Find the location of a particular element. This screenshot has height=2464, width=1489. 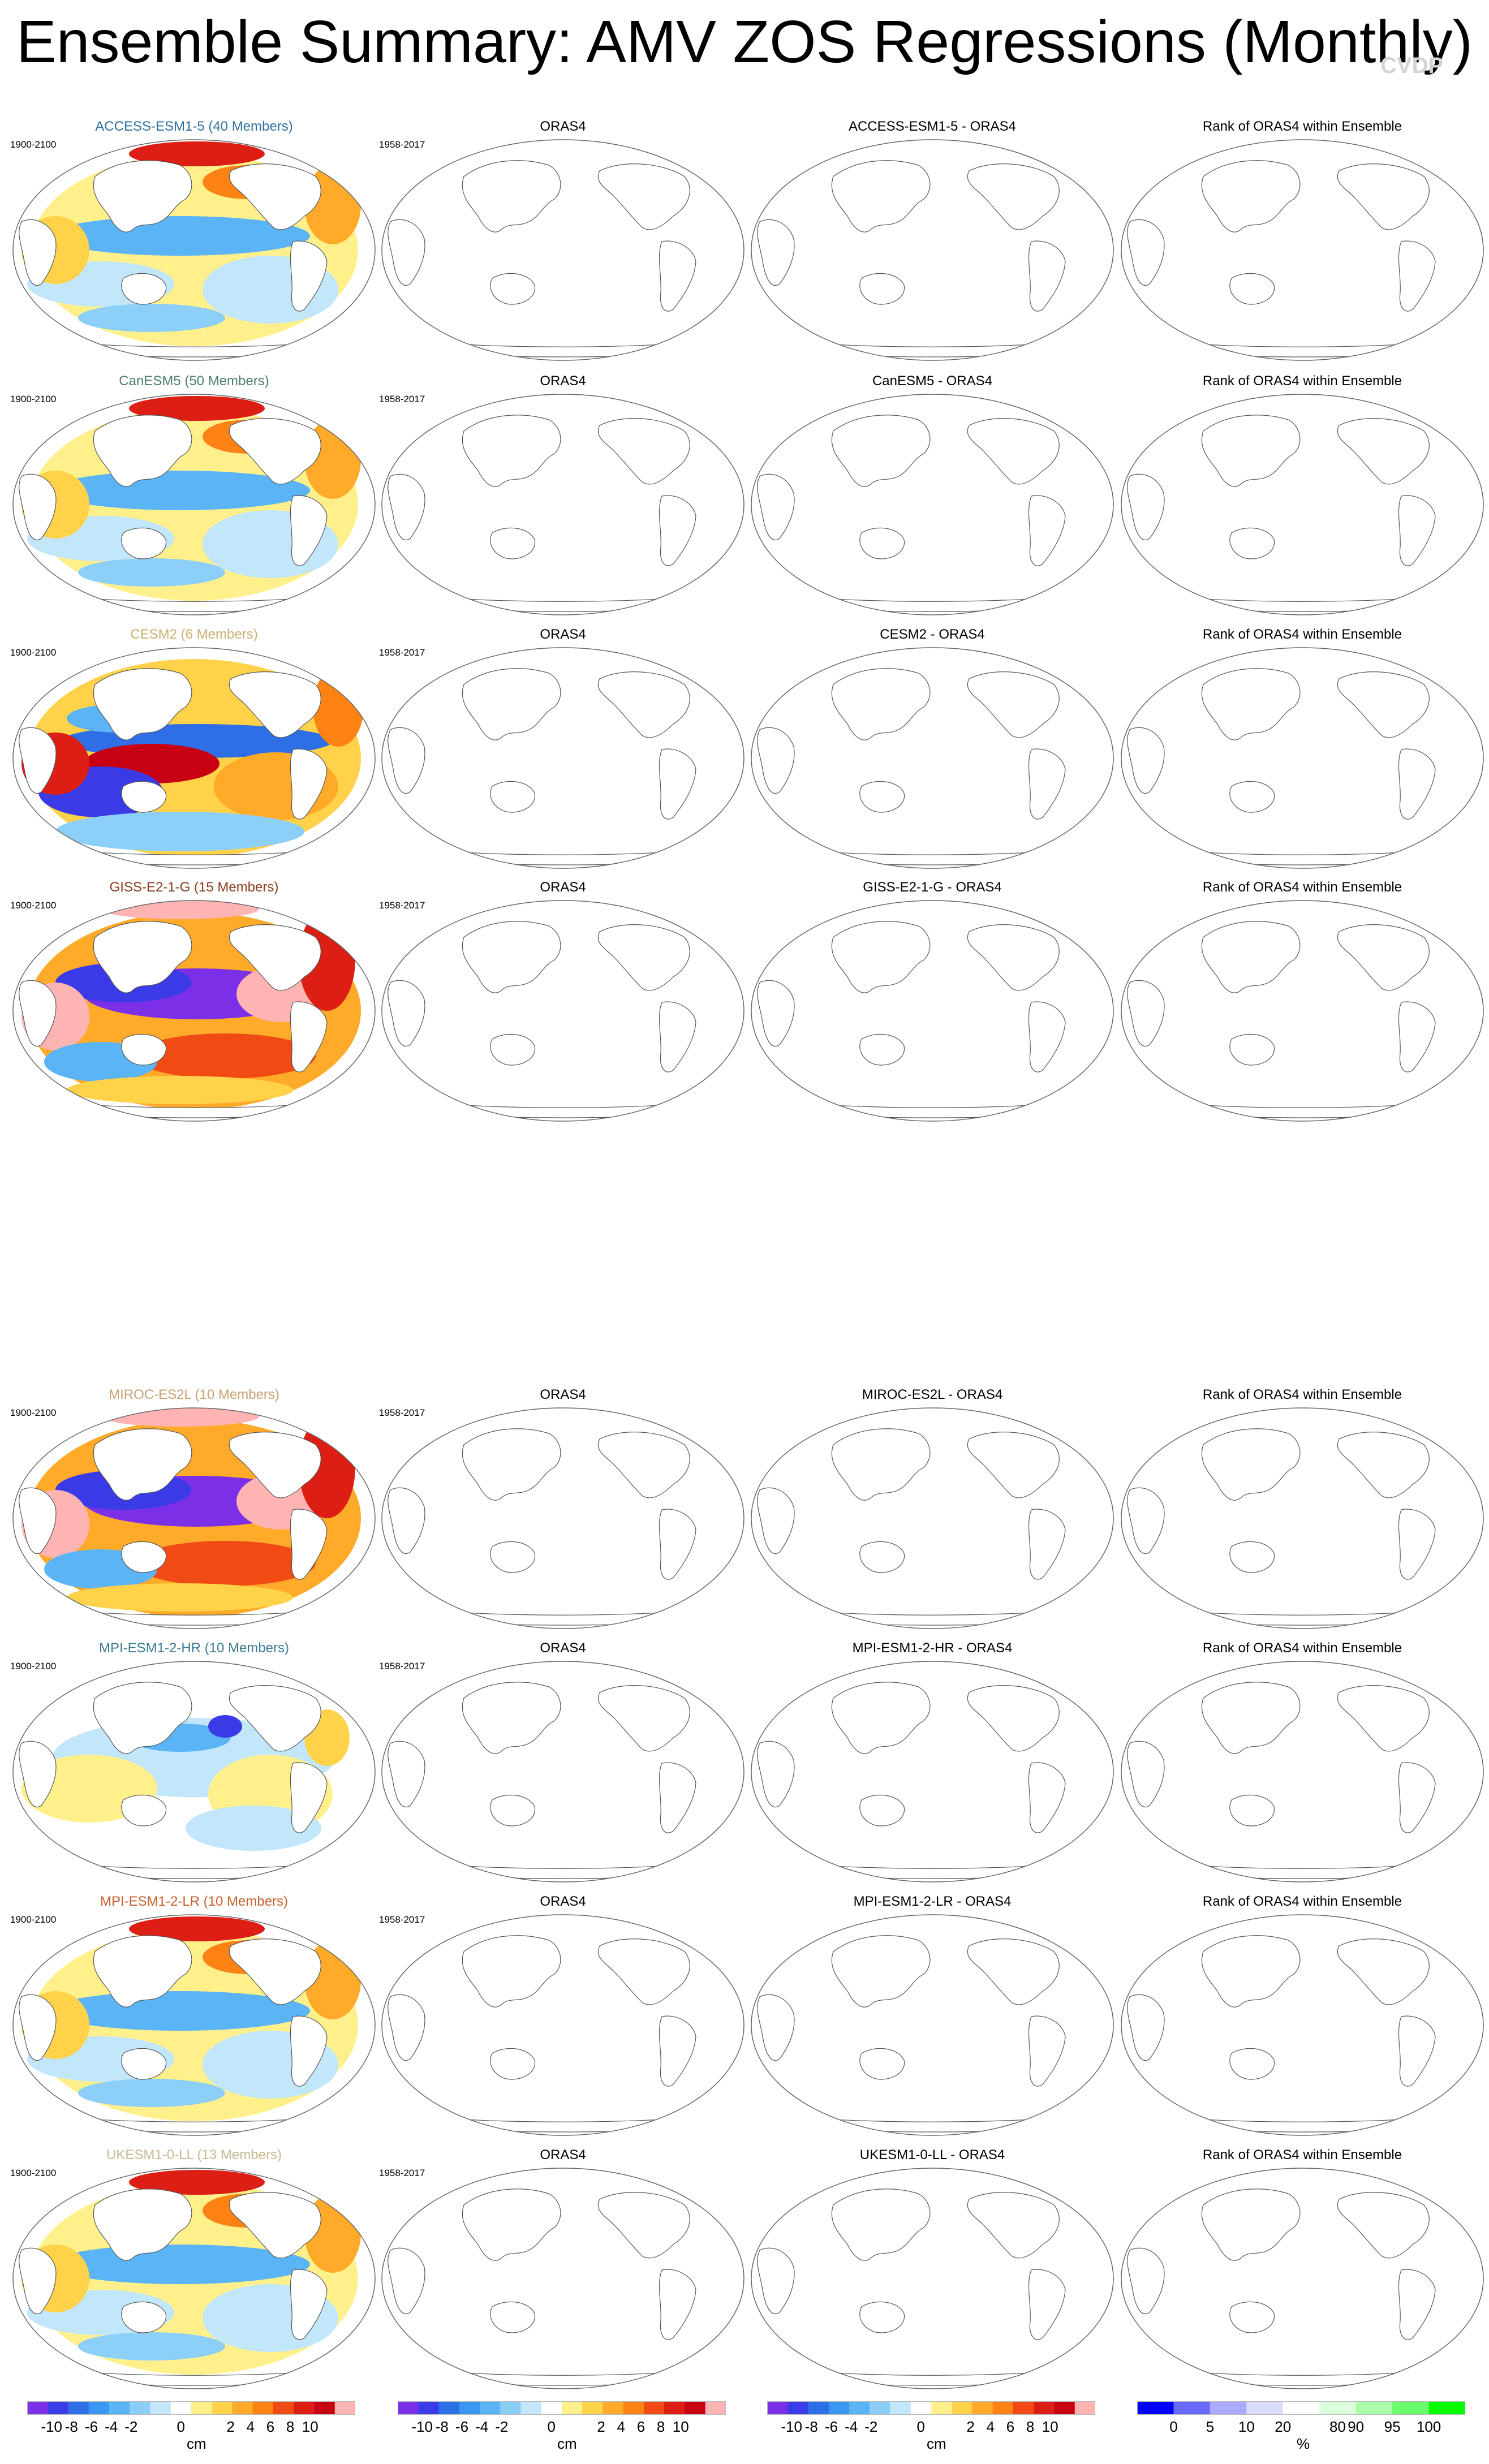

colorbar-tick-label: 4 is located at coordinates (251, 2426).